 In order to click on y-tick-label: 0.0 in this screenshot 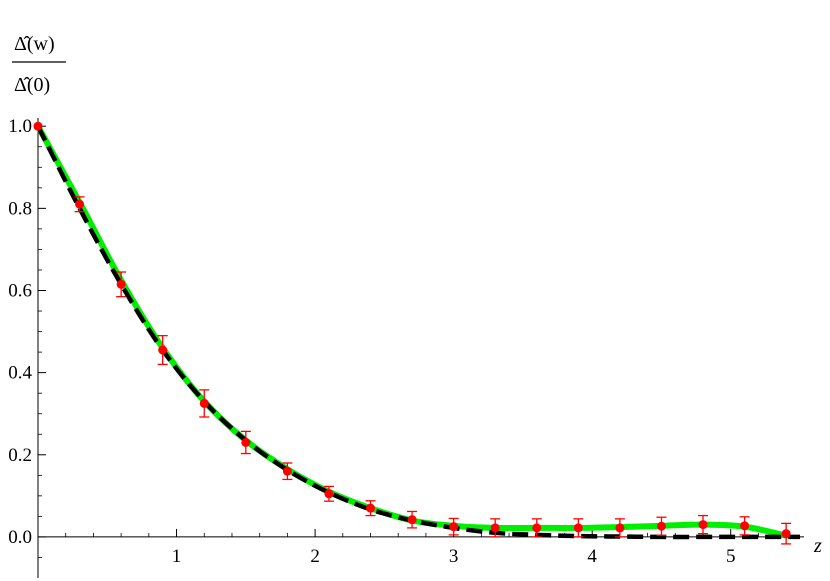, I will do `click(20, 537)`.